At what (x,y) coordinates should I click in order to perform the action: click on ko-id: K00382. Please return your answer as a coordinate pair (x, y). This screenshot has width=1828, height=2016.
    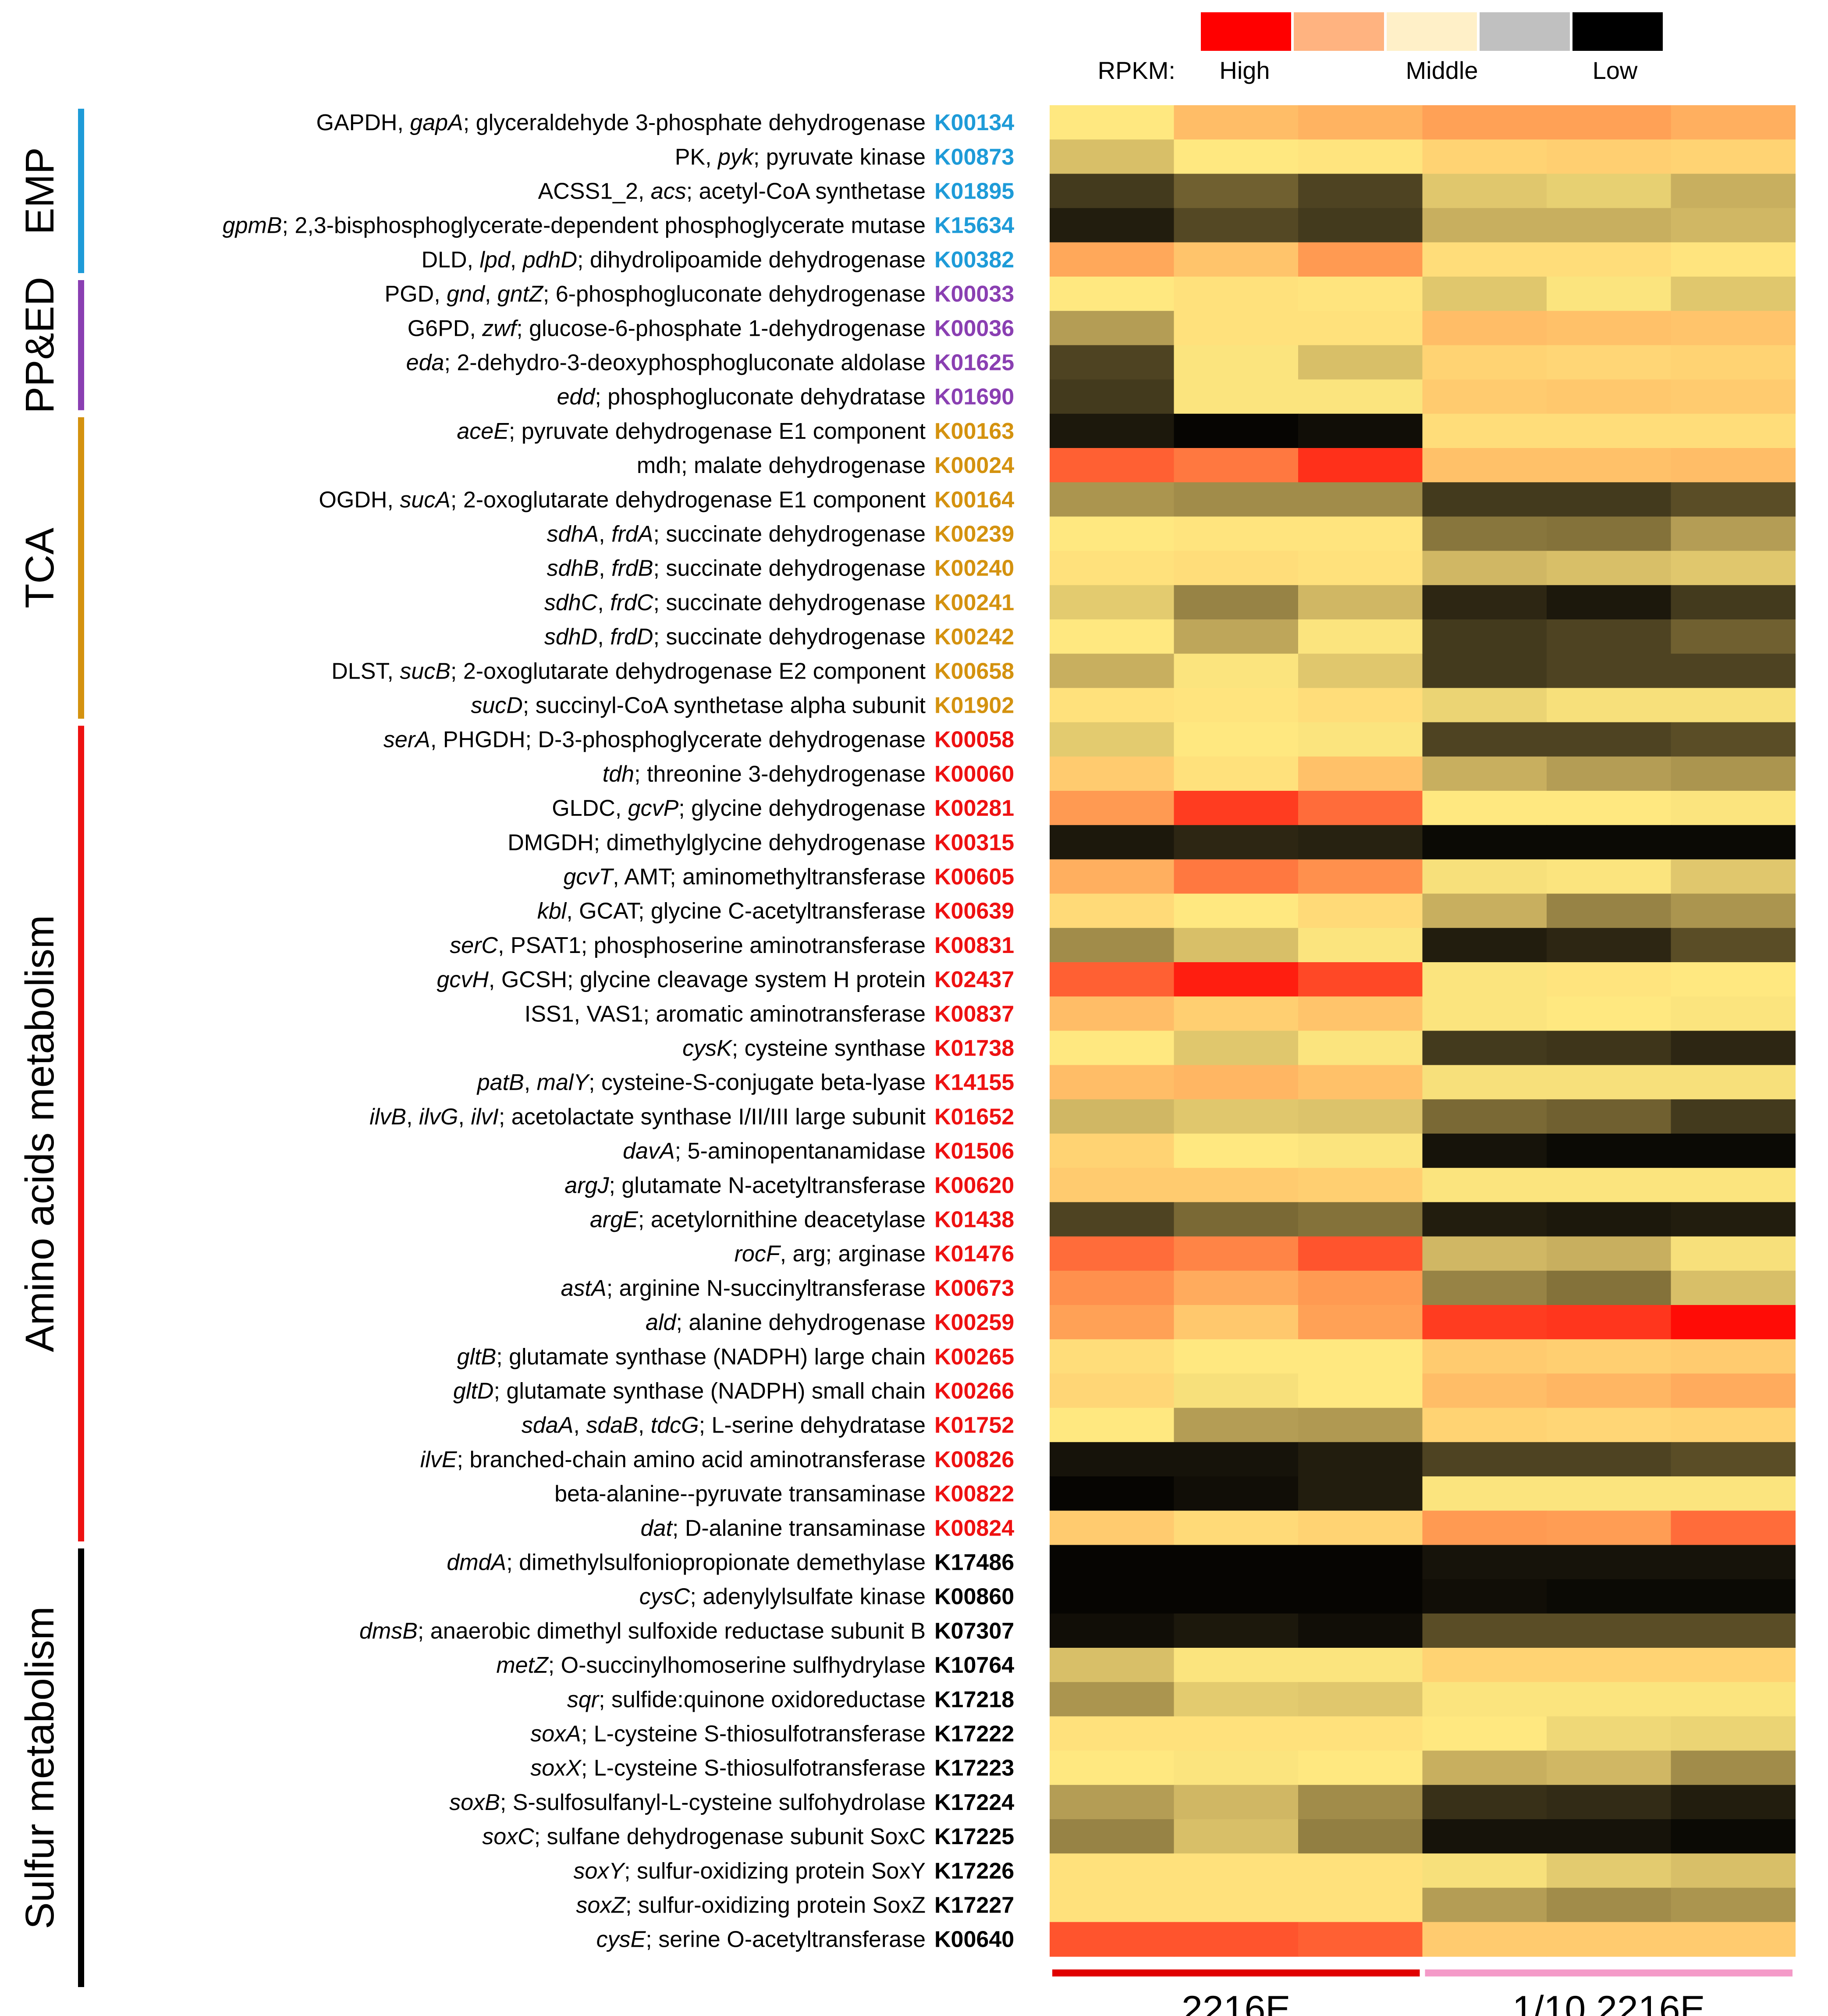
    Looking at the image, I should click on (974, 260).